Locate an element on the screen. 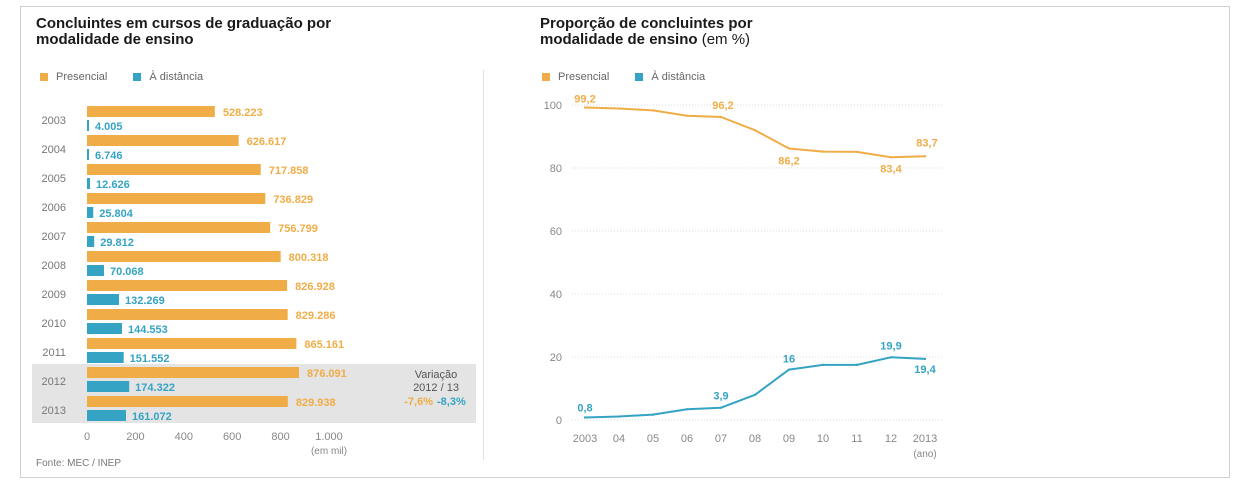 This screenshot has height=485, width=1237. value-label-presencial: 736.829 is located at coordinates (293, 200).